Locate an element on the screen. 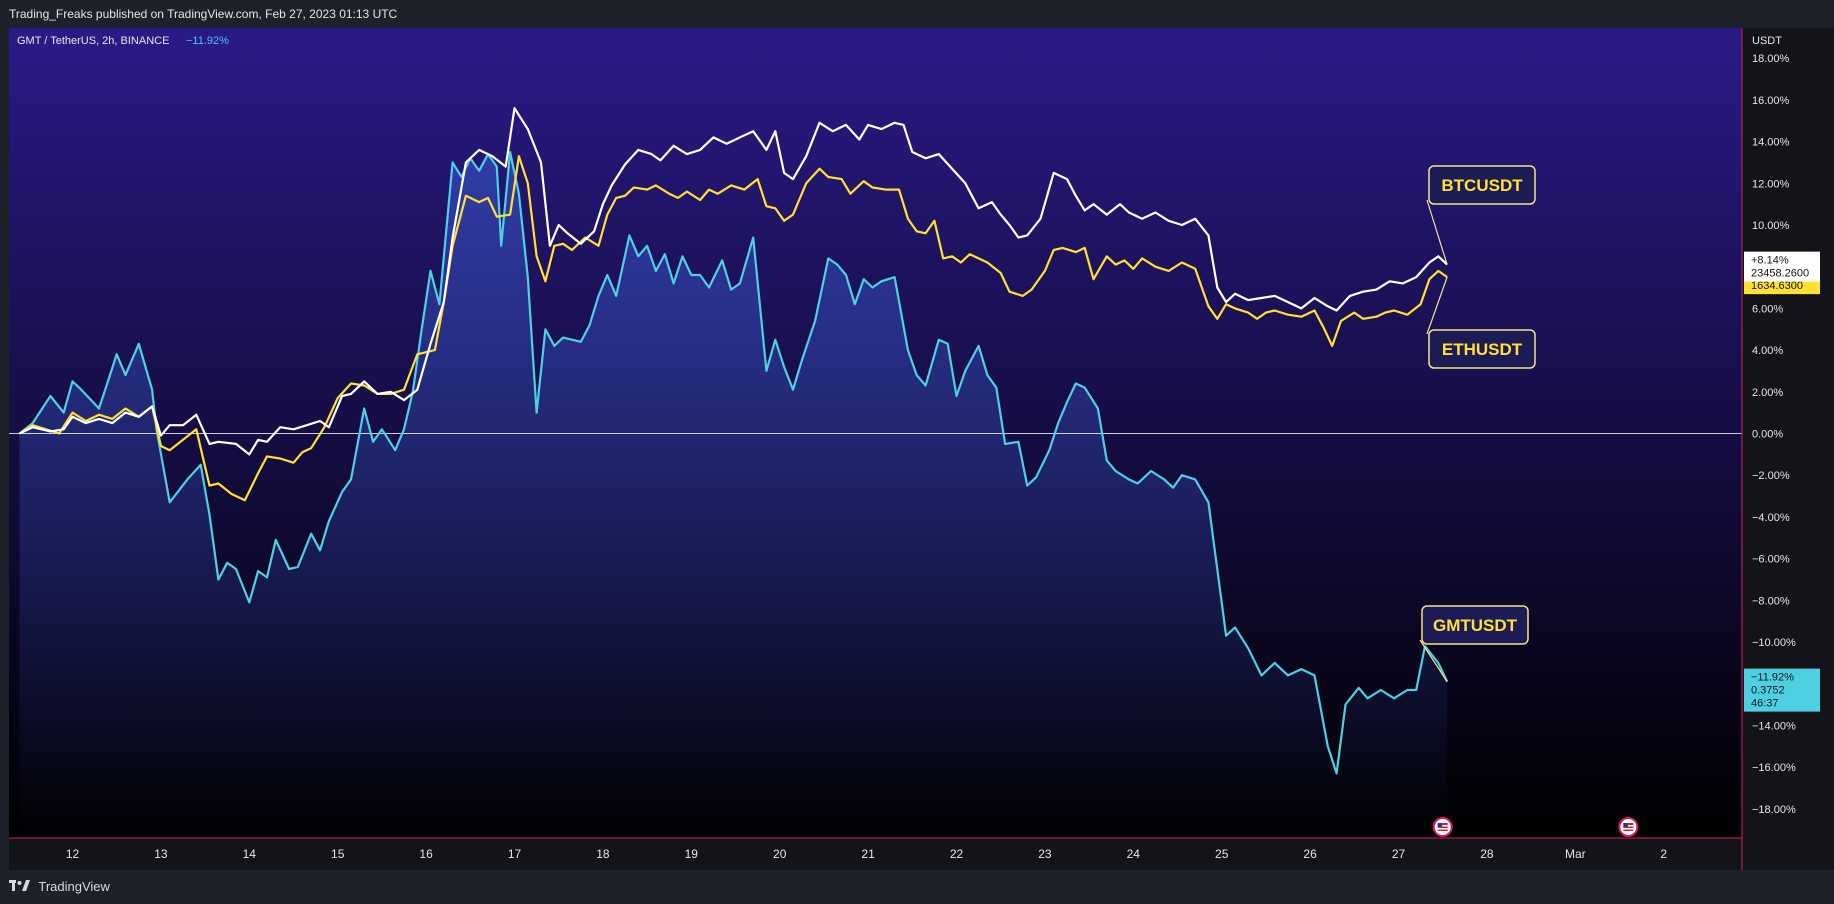 This screenshot has height=904, width=1834. x-tick-label: 26 is located at coordinates (1310, 854).